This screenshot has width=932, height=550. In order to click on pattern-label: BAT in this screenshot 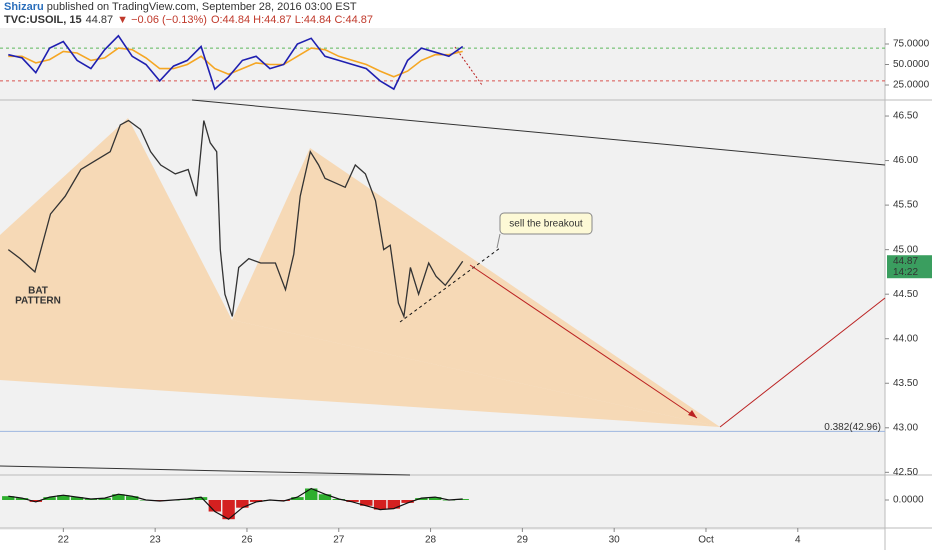, I will do `click(38, 291)`.